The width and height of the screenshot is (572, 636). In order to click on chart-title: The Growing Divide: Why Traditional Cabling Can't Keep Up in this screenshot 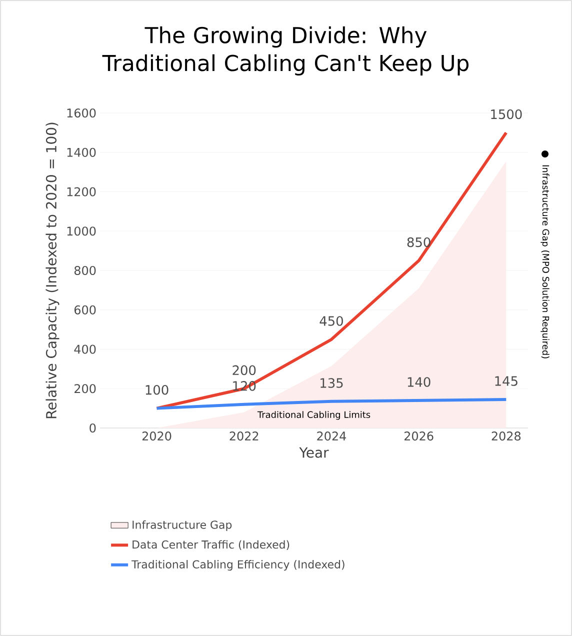, I will do `click(285, 51)`.